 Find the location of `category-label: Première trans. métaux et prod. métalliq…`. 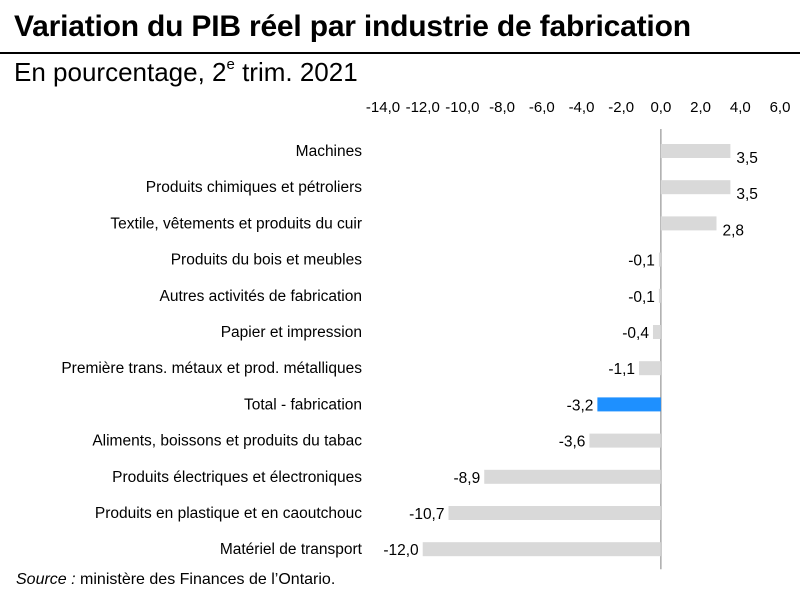

category-label: Première trans. métaux et prod. métalliq… is located at coordinates (211, 368).